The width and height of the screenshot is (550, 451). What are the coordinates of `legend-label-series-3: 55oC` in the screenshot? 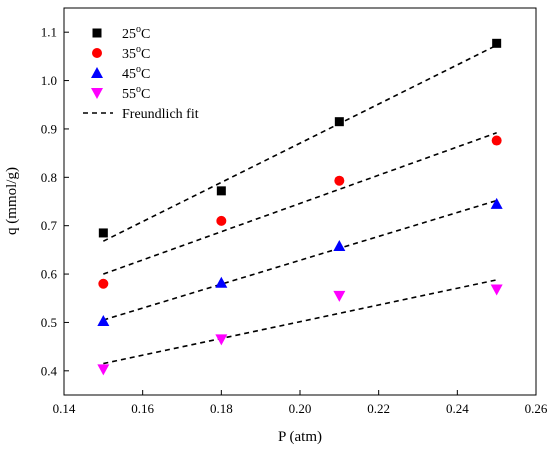 It's located at (136, 93).